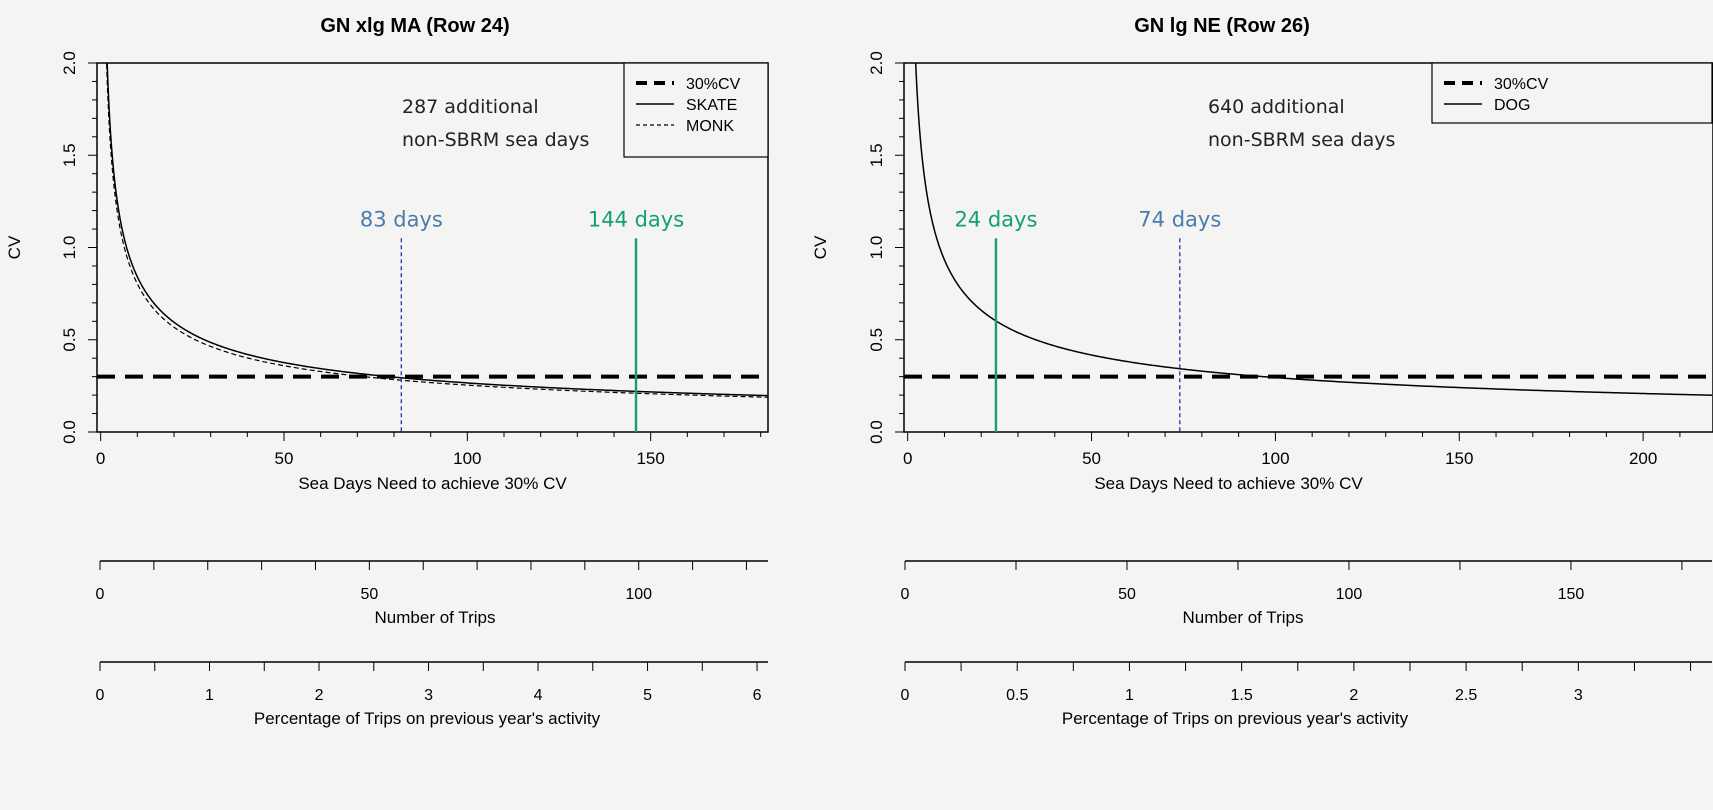 The height and width of the screenshot is (810, 1713). I want to click on marker-label: 24 days, so click(995, 219).